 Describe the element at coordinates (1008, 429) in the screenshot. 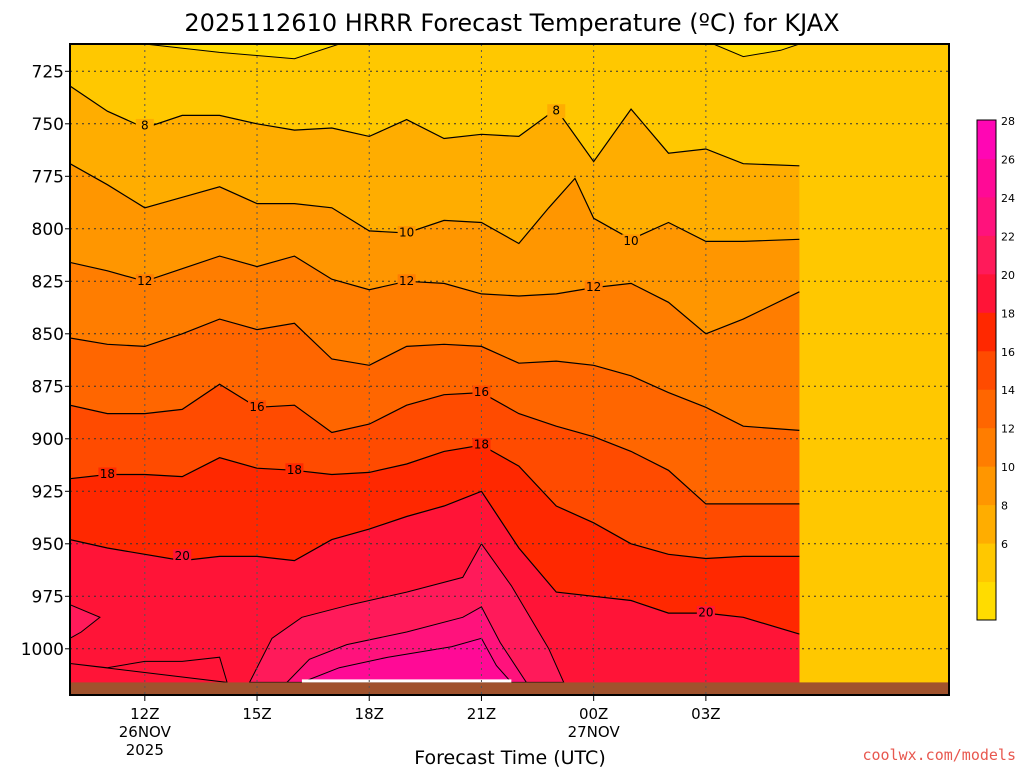

I see `colorbar-tick-label: 12` at that location.